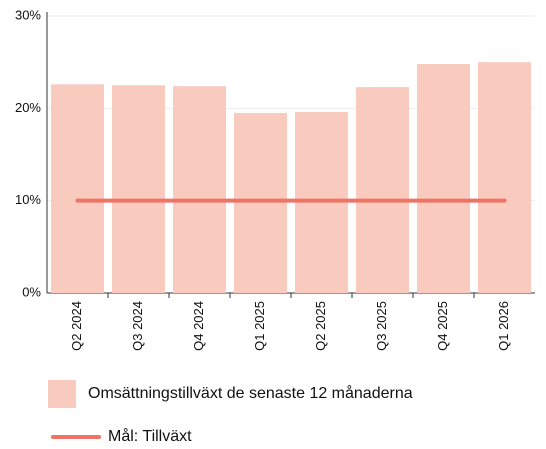 Image resolution: width=546 pixels, height=449 pixels. What do you see at coordinates (320, 326) in the screenshot?
I see `x-tick-label: Q2 2025` at bounding box center [320, 326].